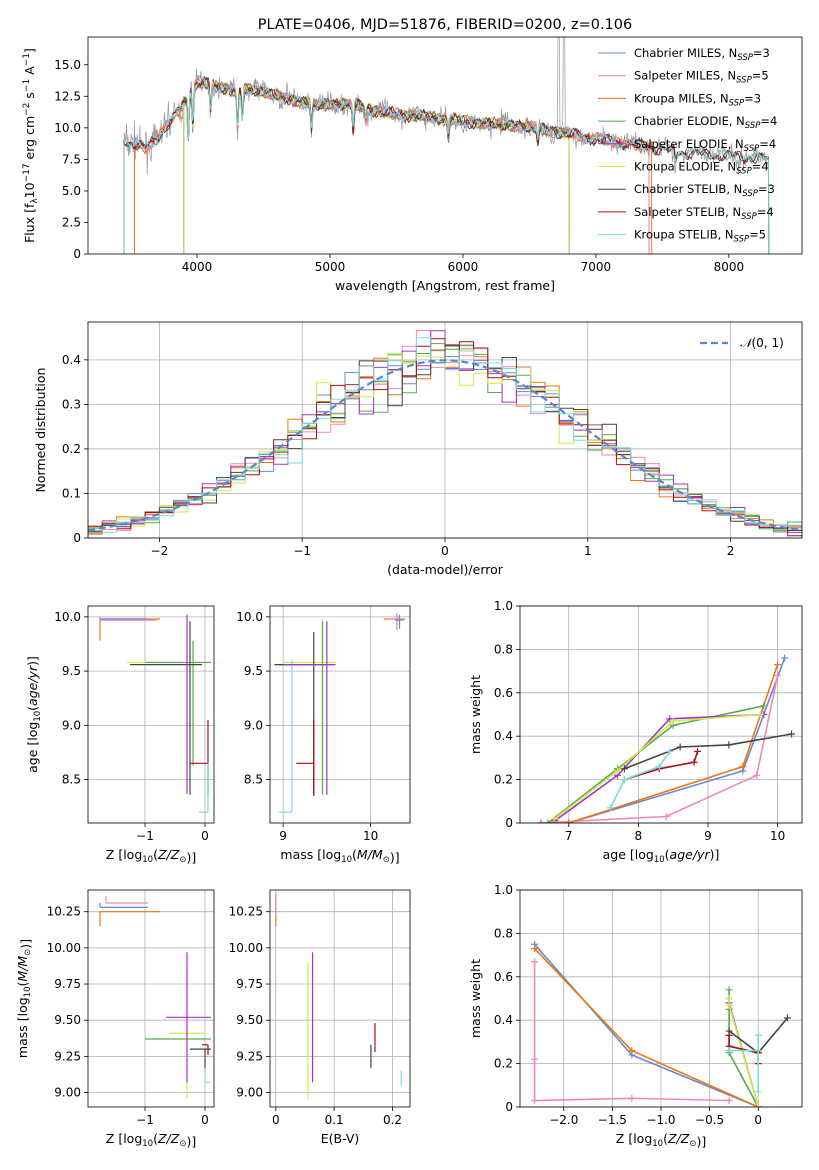  What do you see at coordinates (67, 1020) in the screenshot?
I see `y-tick-label: 9.50` at bounding box center [67, 1020].